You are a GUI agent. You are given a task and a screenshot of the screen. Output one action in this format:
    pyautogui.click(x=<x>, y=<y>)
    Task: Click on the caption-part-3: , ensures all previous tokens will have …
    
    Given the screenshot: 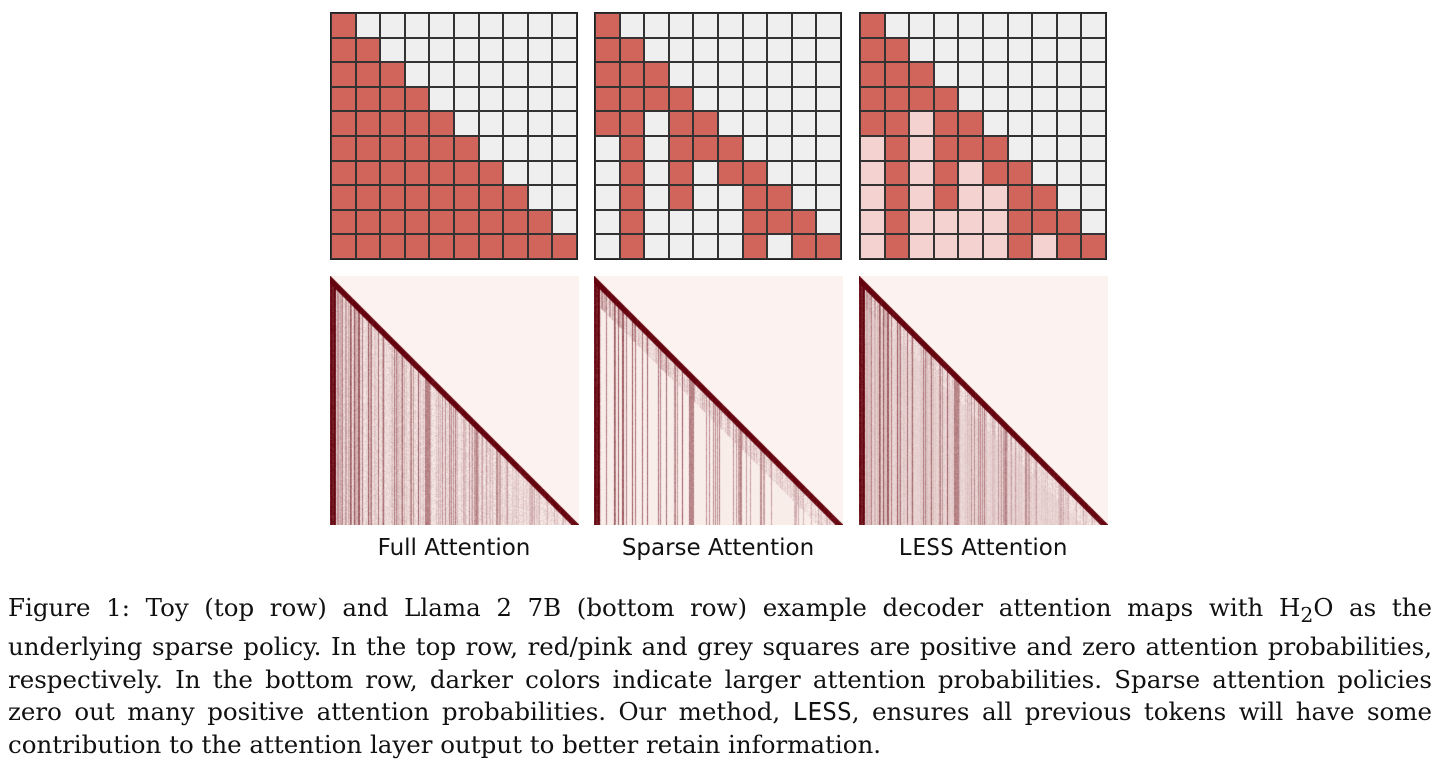 What is the action you would take?
    pyautogui.click(x=720, y=728)
    